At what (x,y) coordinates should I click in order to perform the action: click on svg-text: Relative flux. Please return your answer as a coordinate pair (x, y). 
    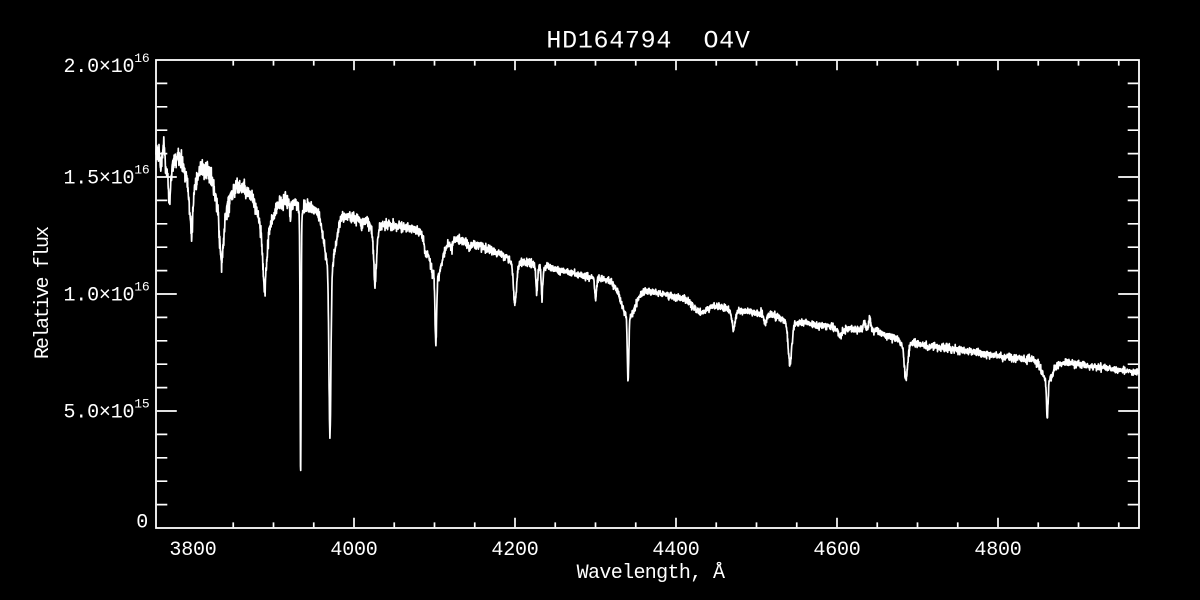
    Looking at the image, I should click on (43, 292).